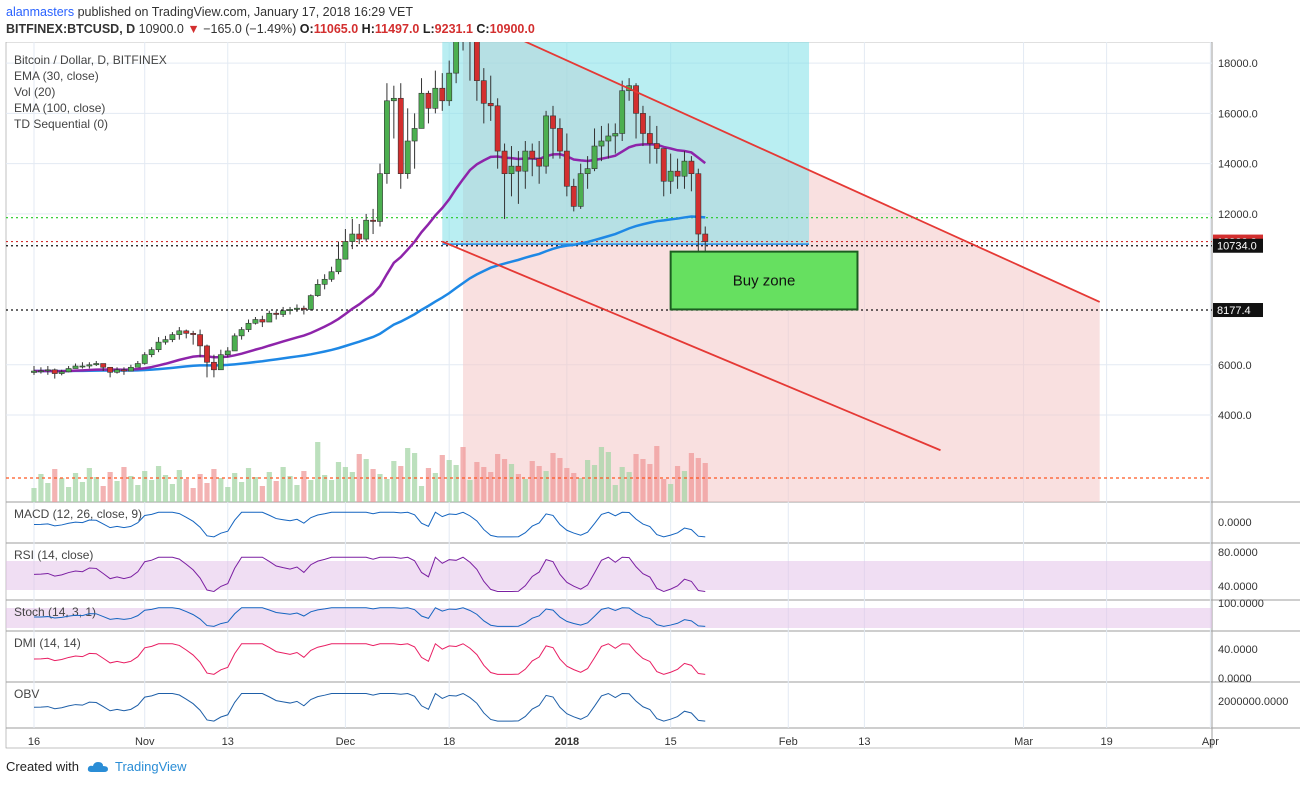 This screenshot has height=785, width=1300. I want to click on stoch-band, so click(609, 618).